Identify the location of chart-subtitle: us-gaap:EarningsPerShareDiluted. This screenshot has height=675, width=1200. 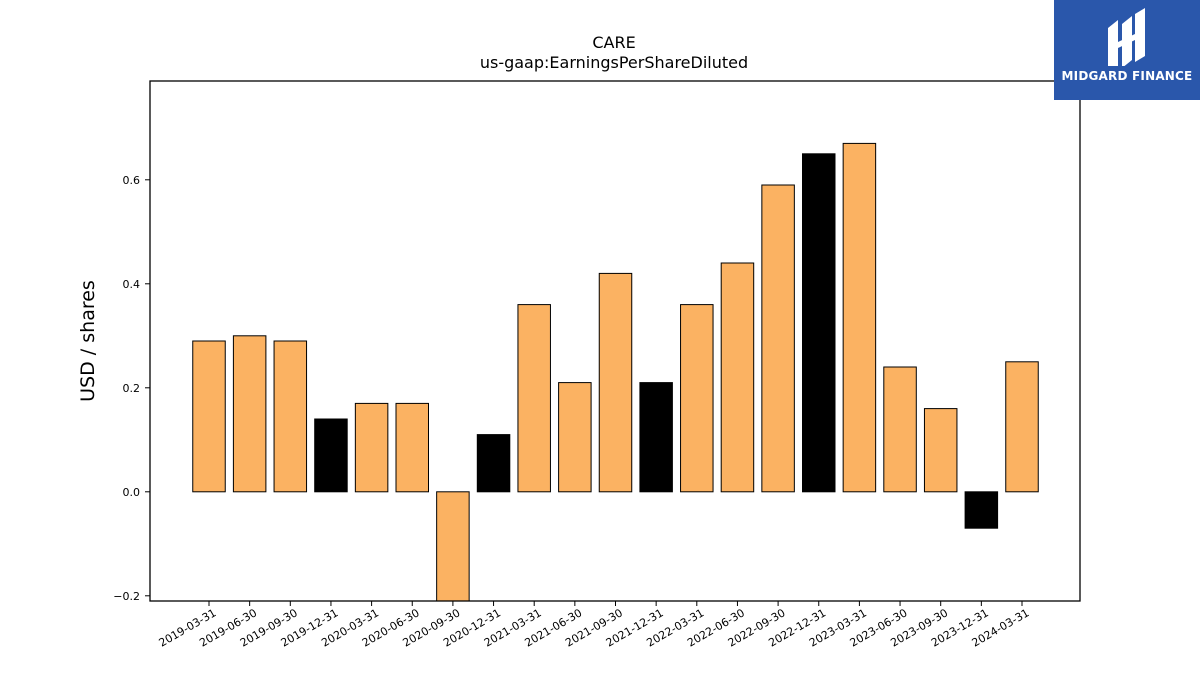
(614, 62).